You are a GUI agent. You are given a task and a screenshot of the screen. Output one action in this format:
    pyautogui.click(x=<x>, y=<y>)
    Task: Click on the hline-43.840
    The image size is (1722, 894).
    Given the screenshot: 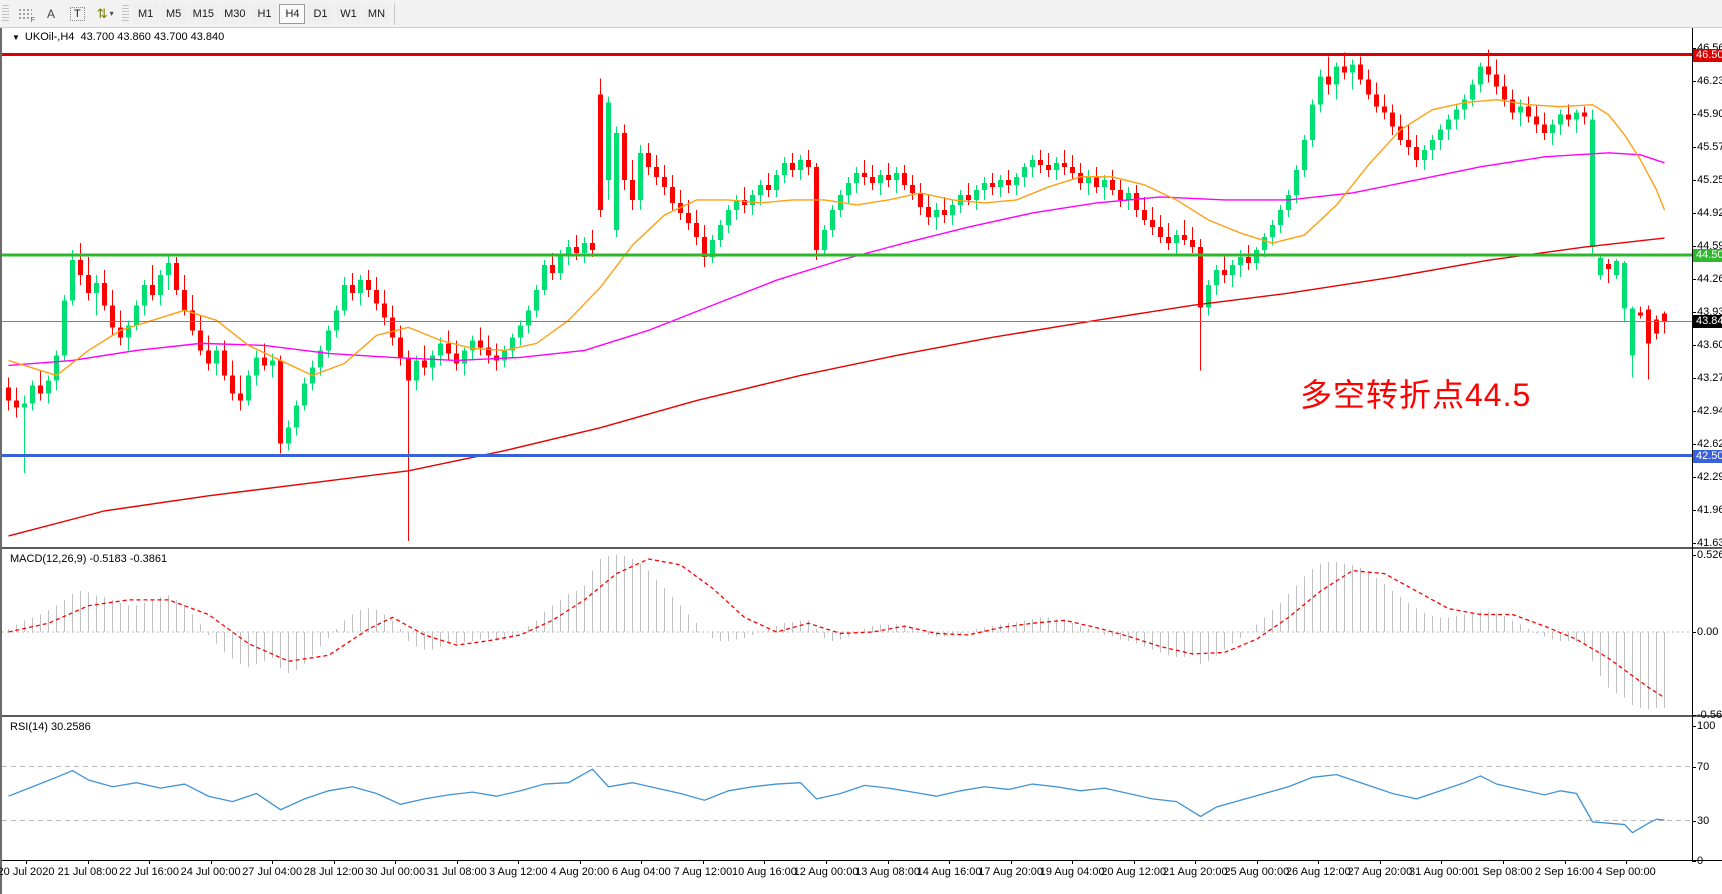 What is the action you would take?
    pyautogui.click(x=847, y=321)
    